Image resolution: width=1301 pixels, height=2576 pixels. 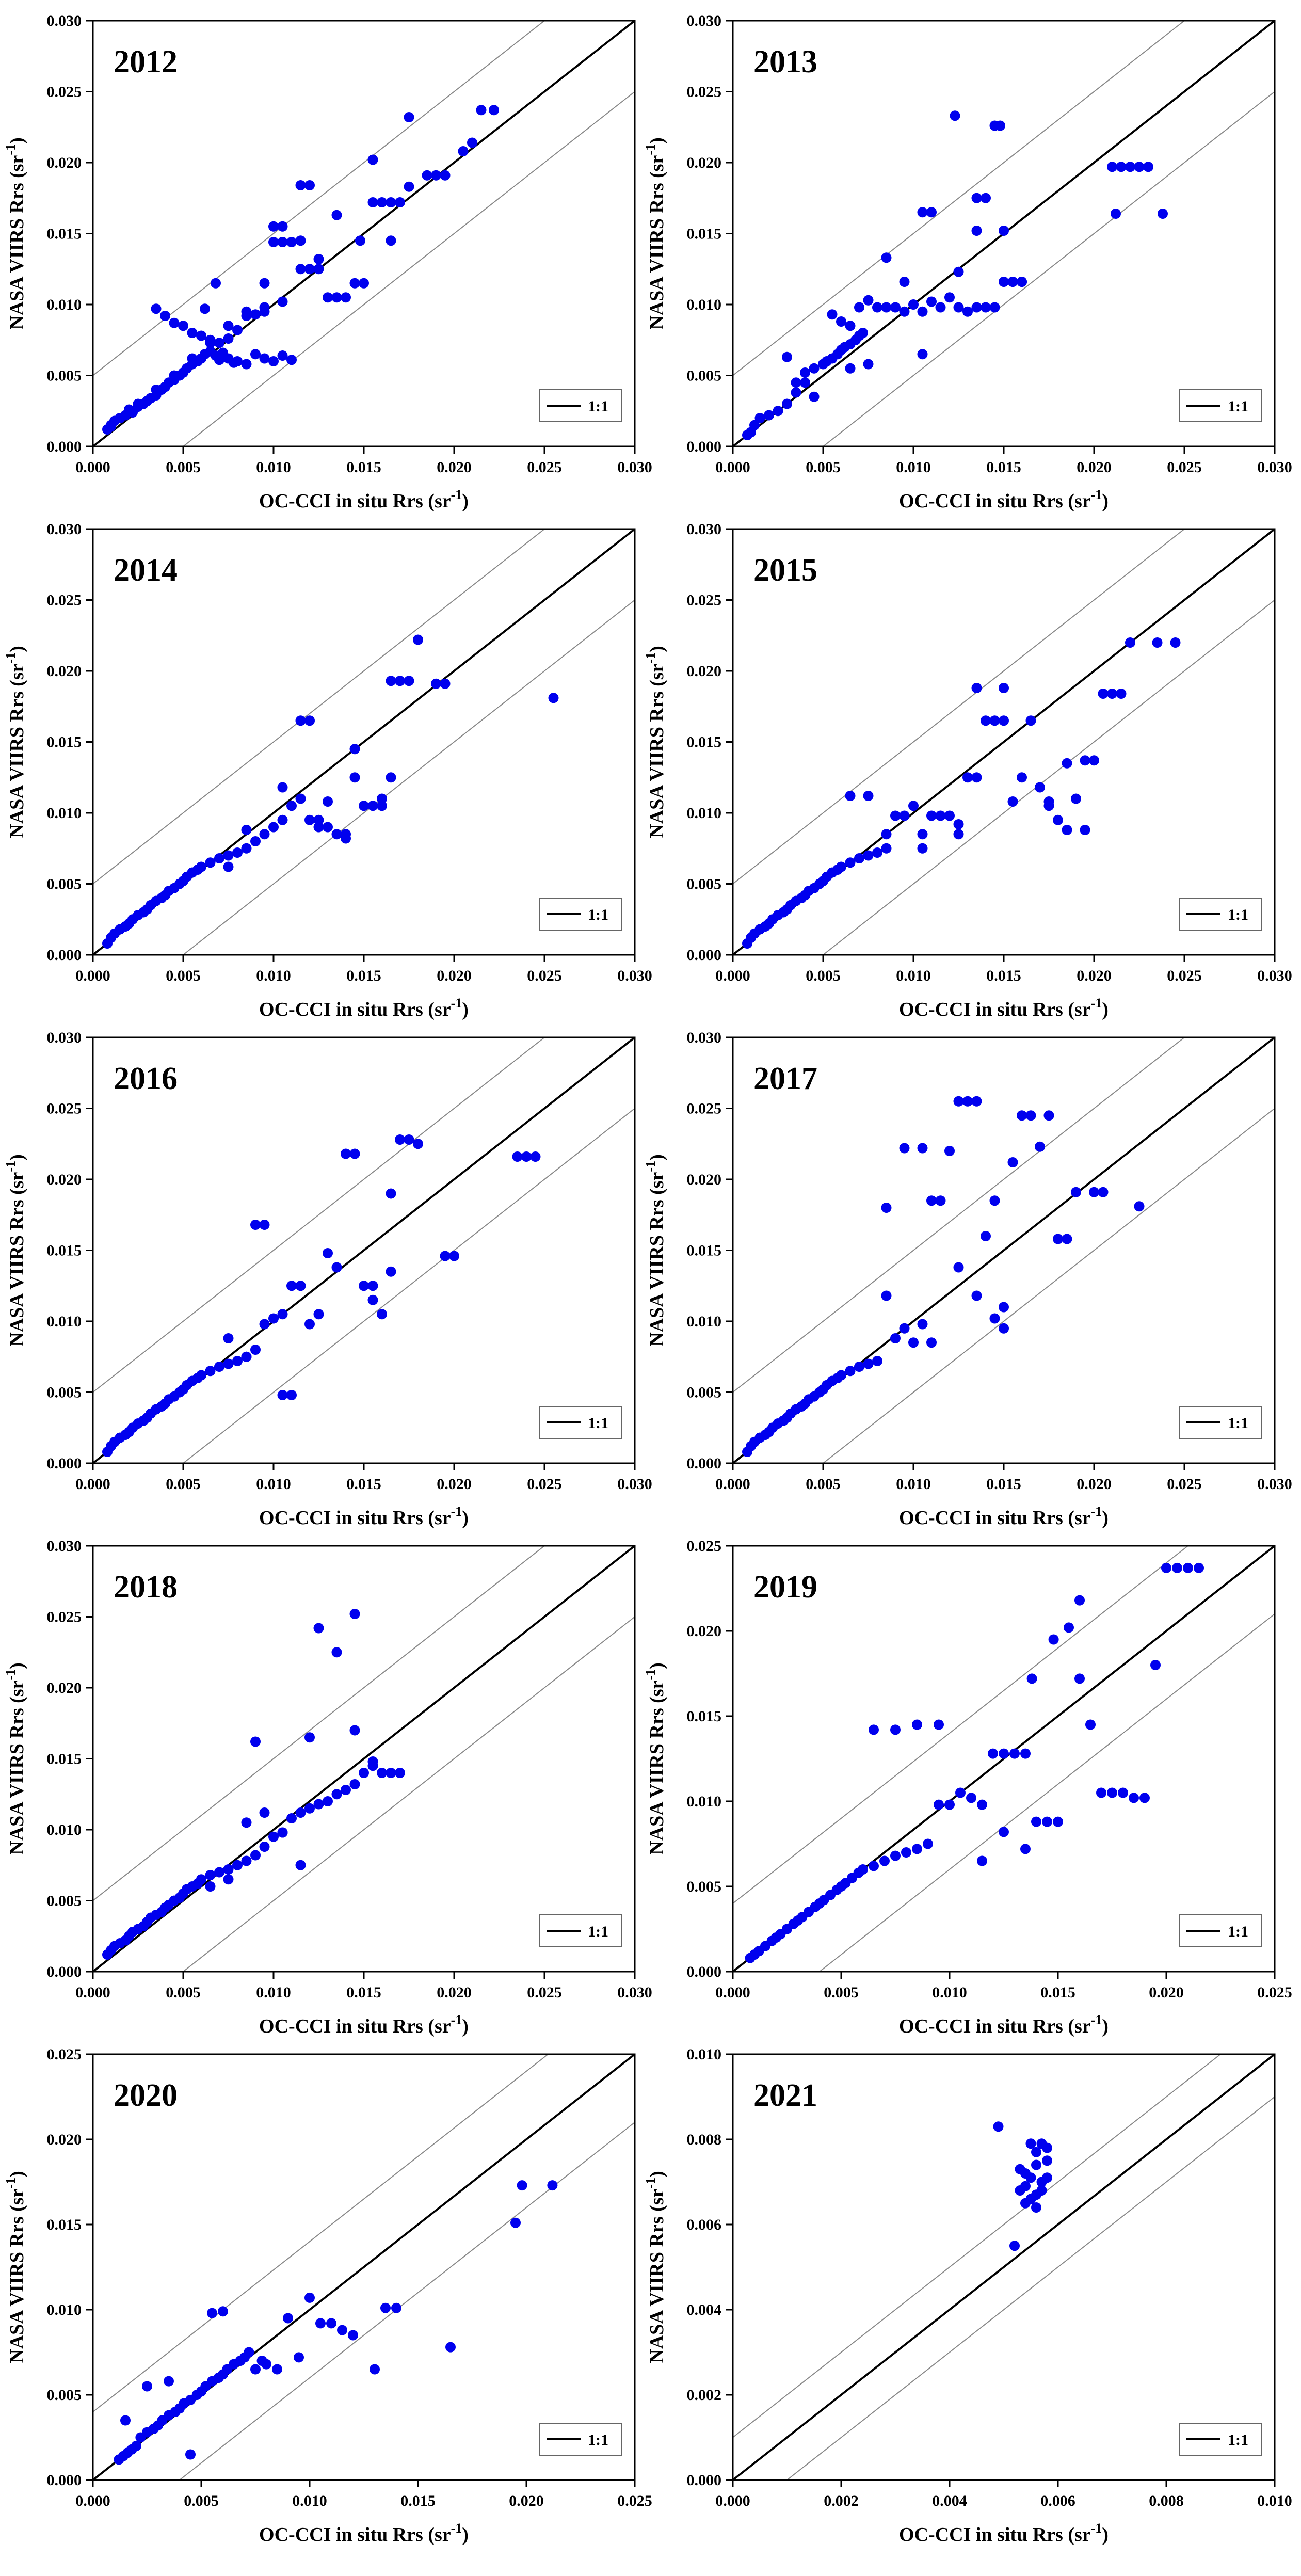 What do you see at coordinates (17, 1767) in the screenshot?
I see `y-axis-title-text: NASA VIIRS Rrs (sr` at bounding box center [17, 1767].